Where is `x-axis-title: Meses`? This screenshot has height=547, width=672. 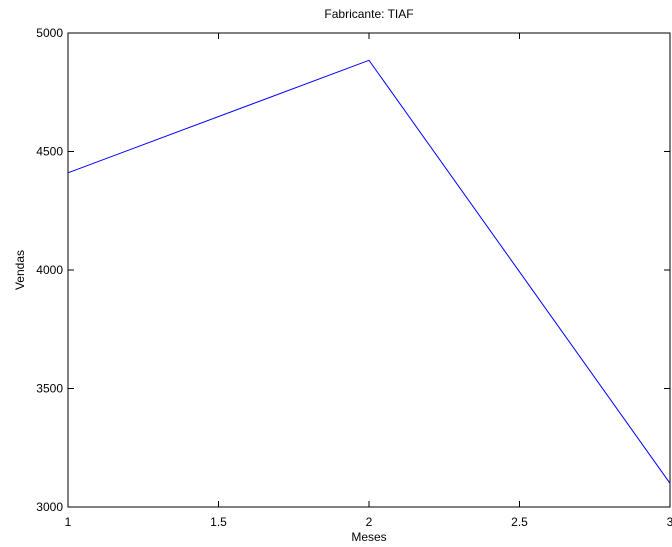 x-axis-title: Meses is located at coordinates (368, 537).